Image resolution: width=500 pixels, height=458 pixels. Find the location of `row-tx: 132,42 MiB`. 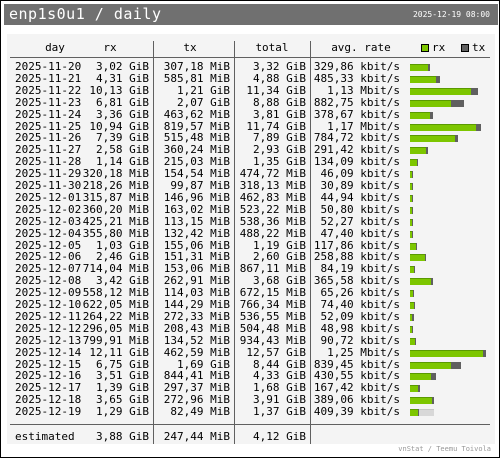

row-tx: 132,42 MiB is located at coordinates (196, 233).